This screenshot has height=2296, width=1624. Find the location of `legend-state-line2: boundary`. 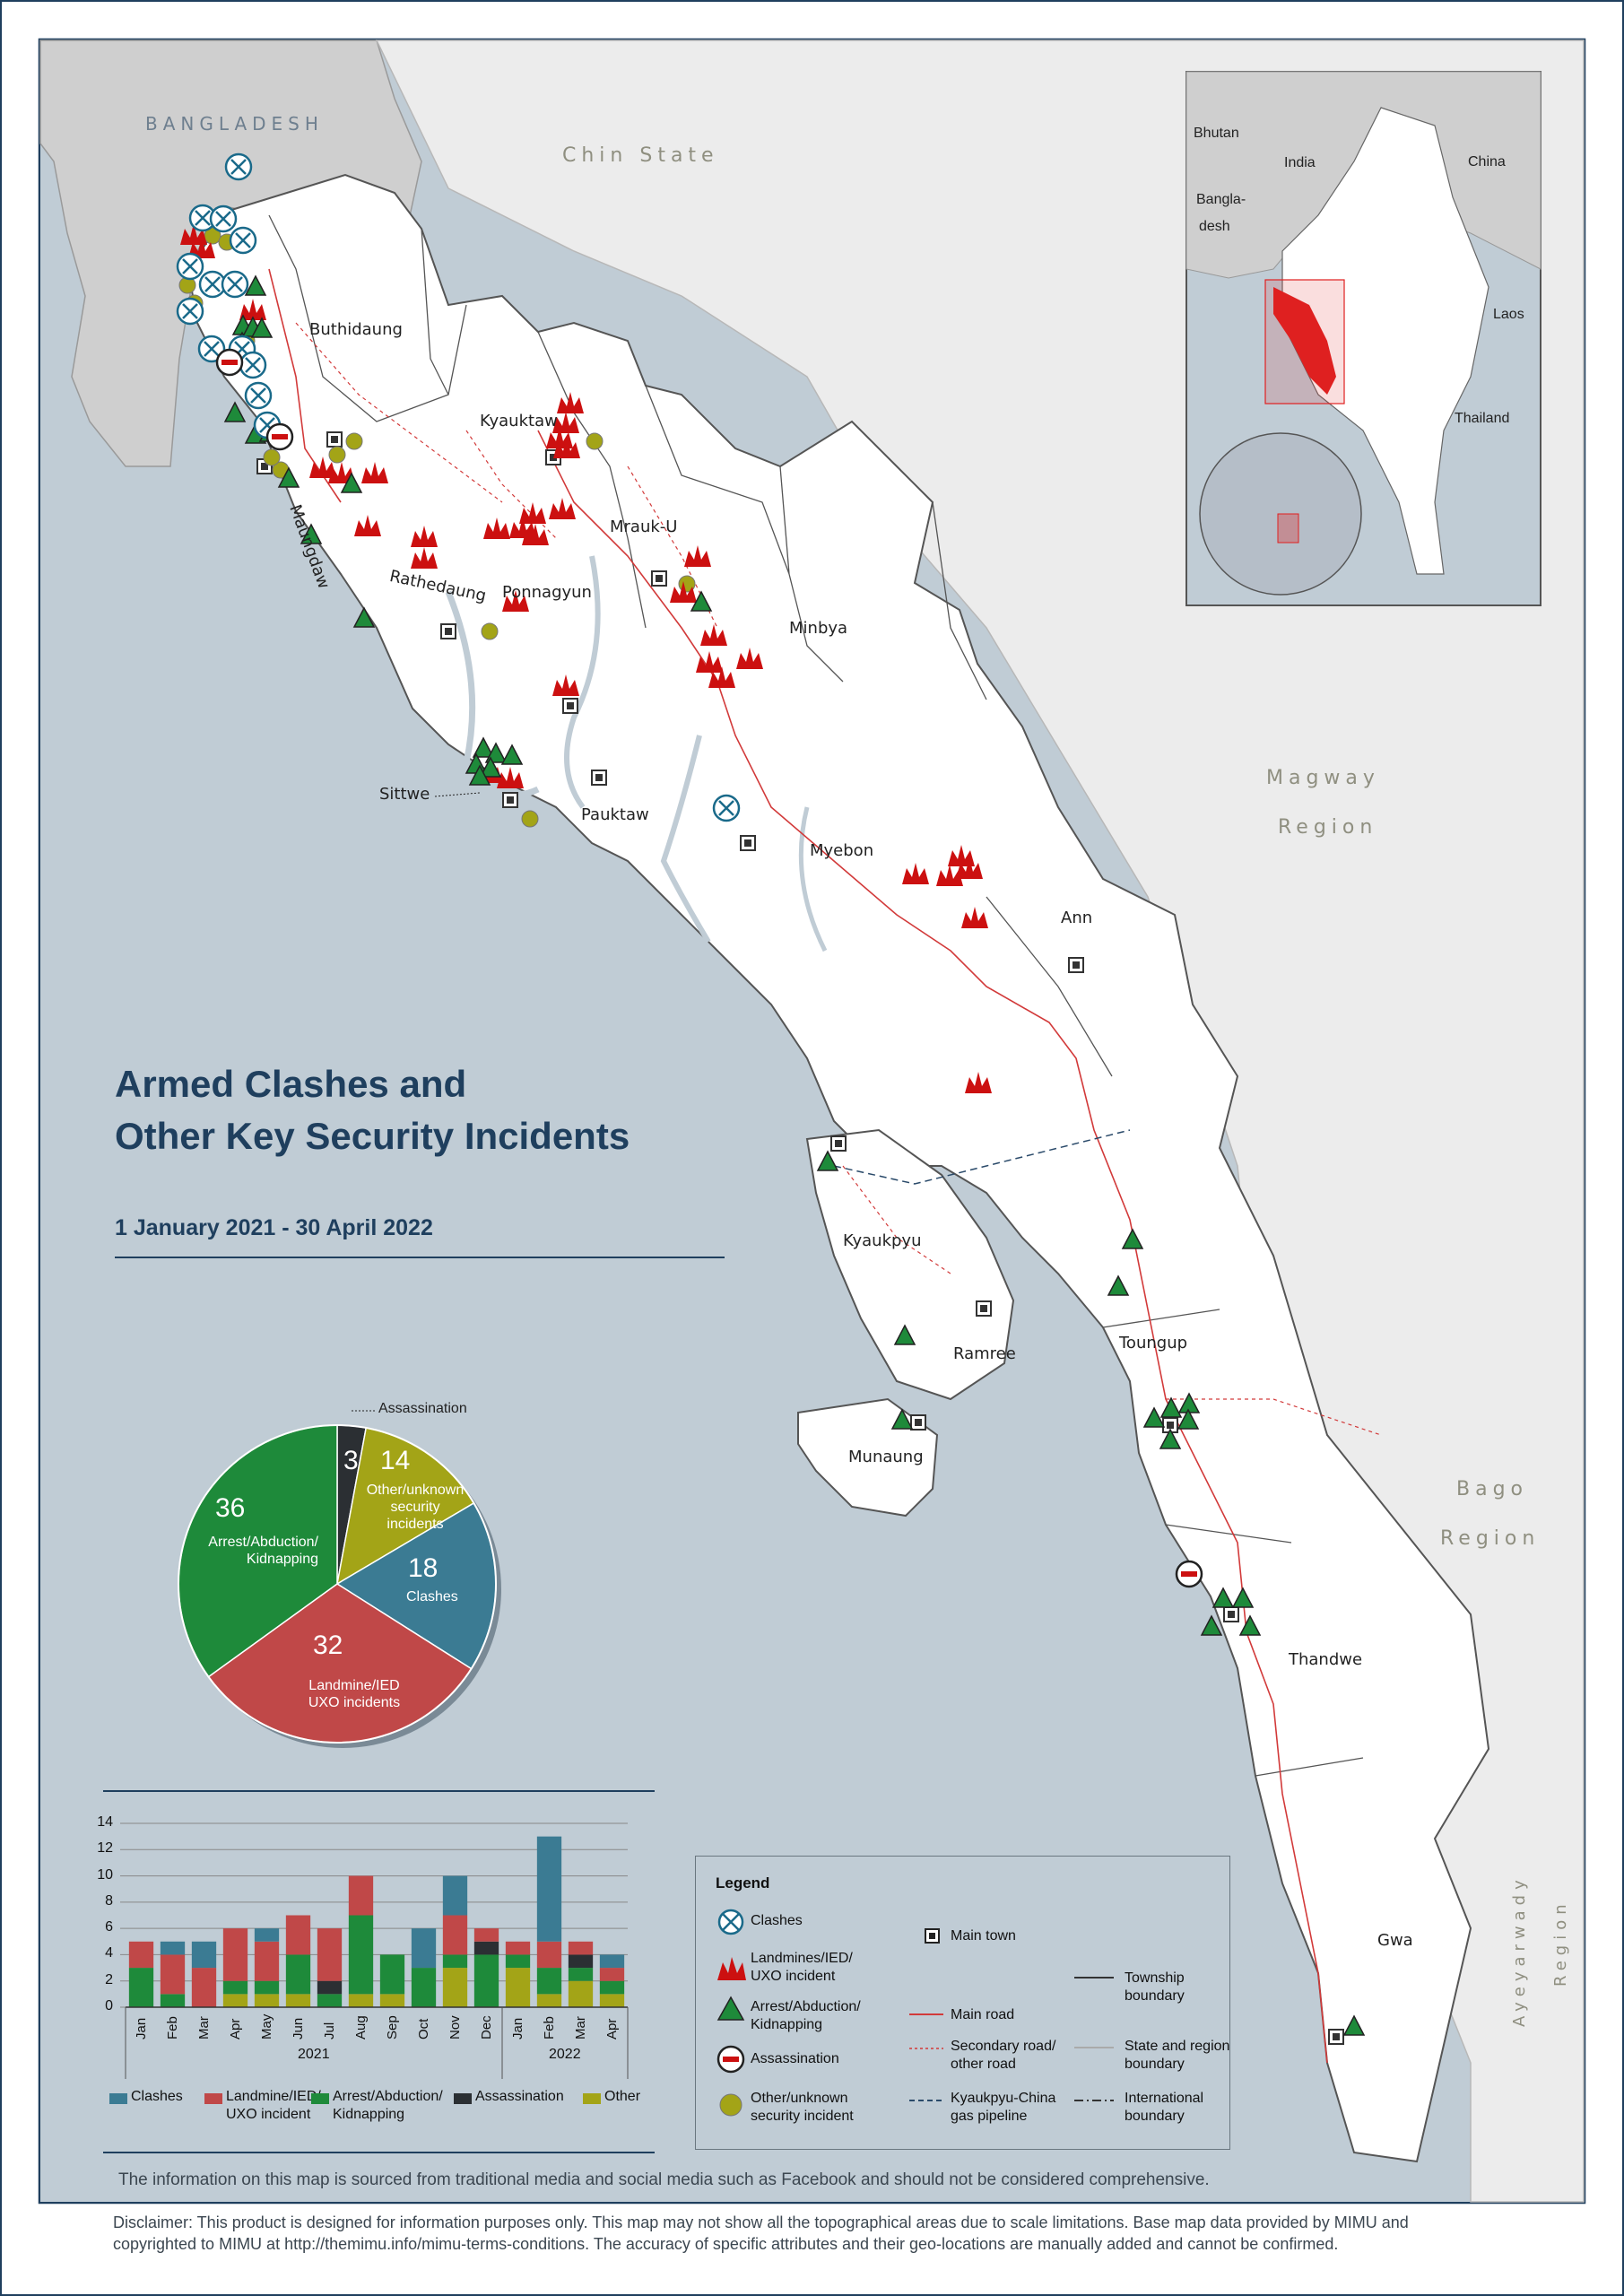

legend-state-line2: boundary is located at coordinates (1155, 2064).